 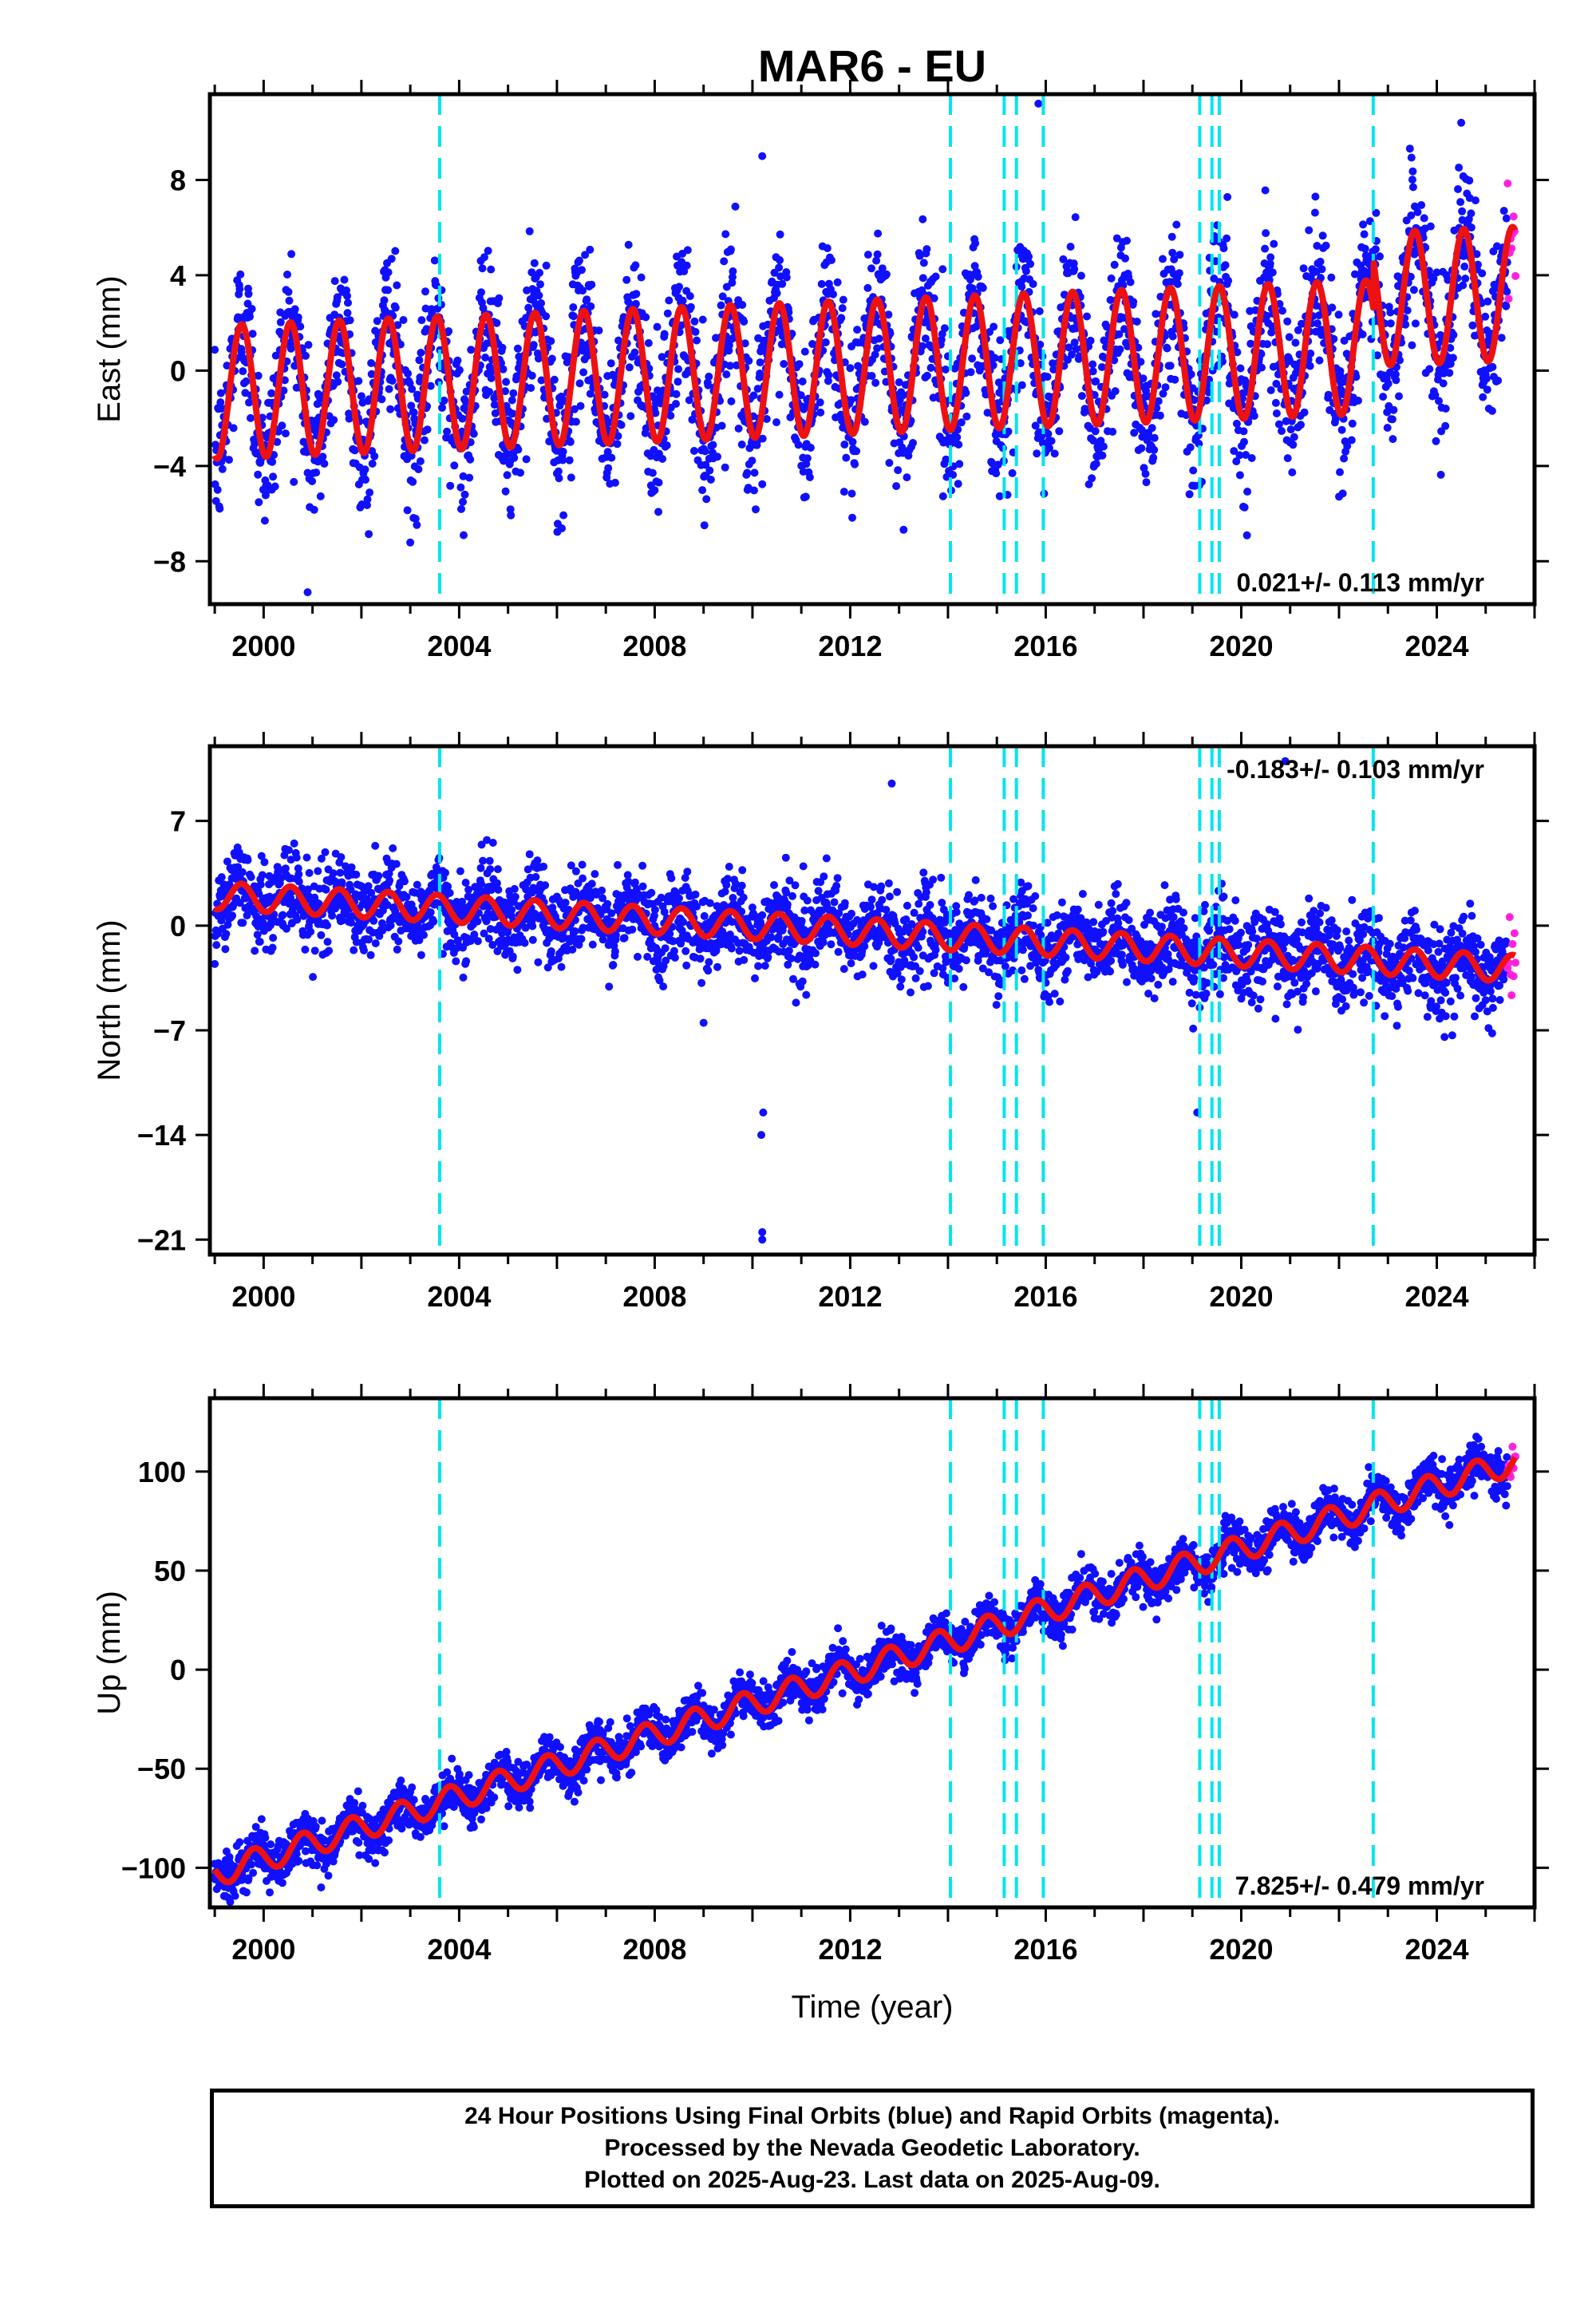 What do you see at coordinates (850, 646) in the screenshot?
I see `x-tick-label: 2012` at bounding box center [850, 646].